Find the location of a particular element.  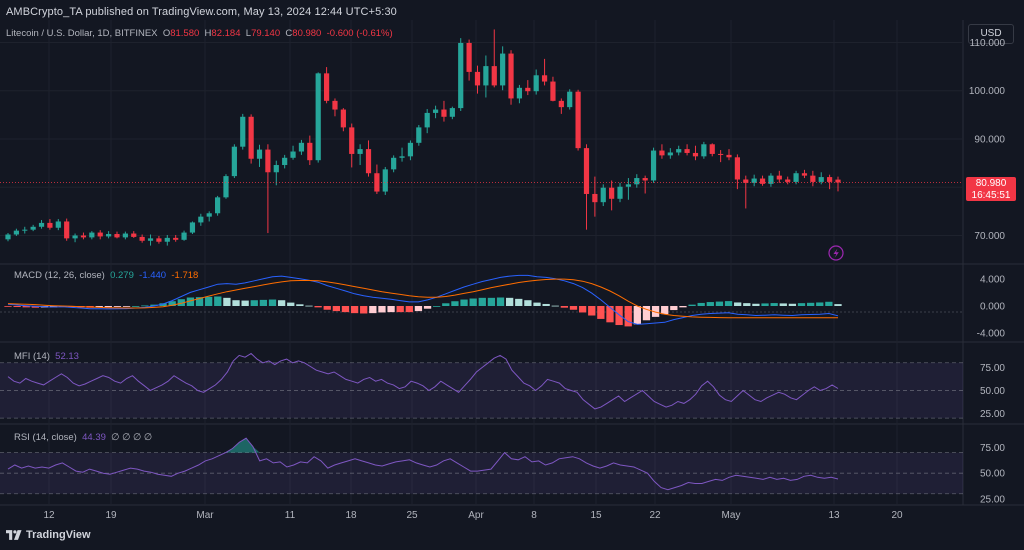

rsi-title: RSI (14, close) is located at coordinates (45, 437).